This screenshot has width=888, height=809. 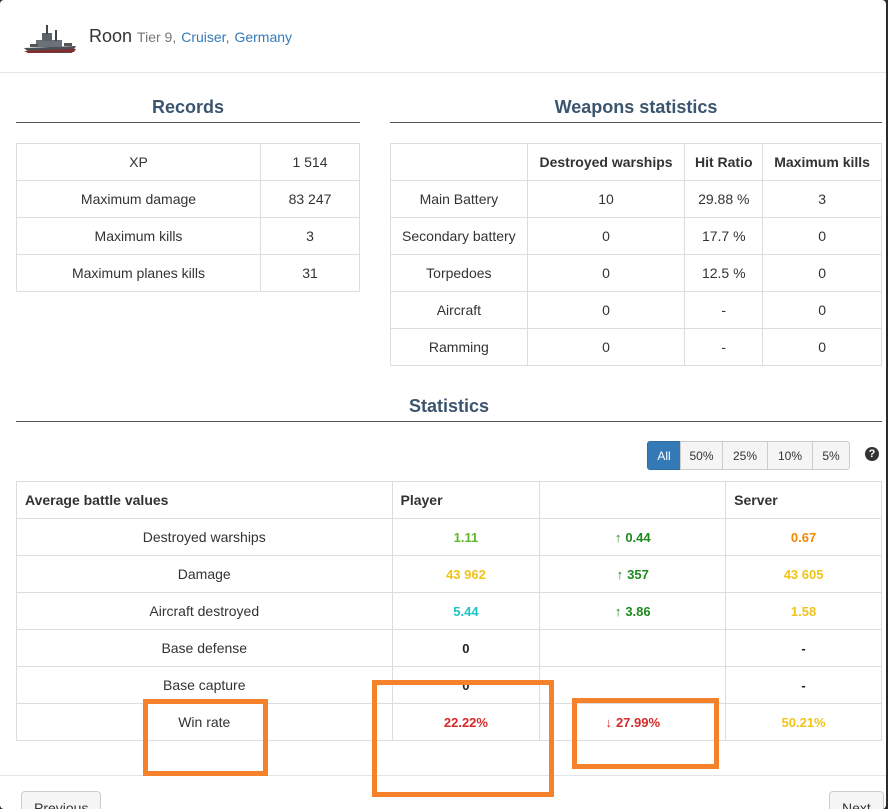 I want to click on weapons-row: Ramming 0-0, so click(x=636, y=347).